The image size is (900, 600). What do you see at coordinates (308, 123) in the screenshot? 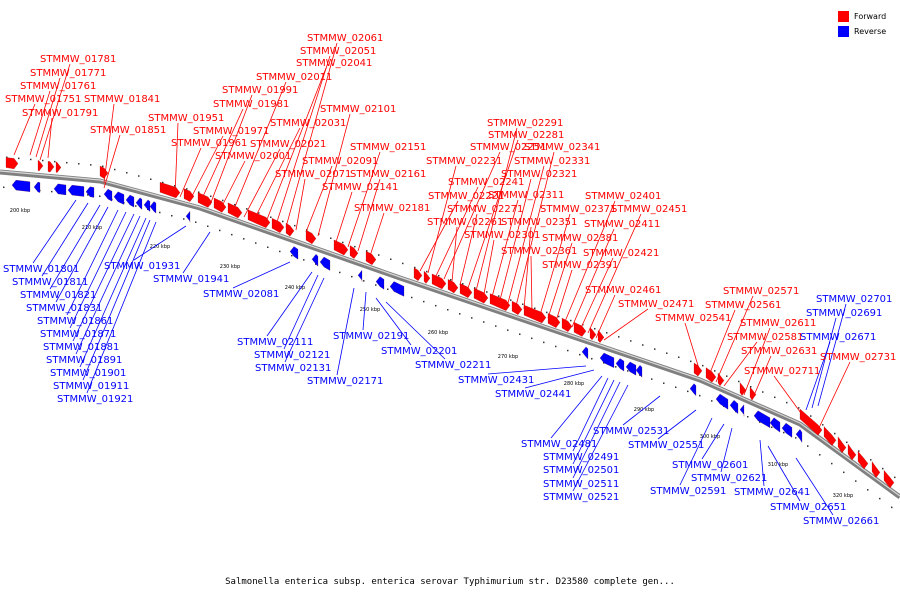
I see `forward-gene-label-stmmw_02031: STMMW_02031` at bounding box center [308, 123].